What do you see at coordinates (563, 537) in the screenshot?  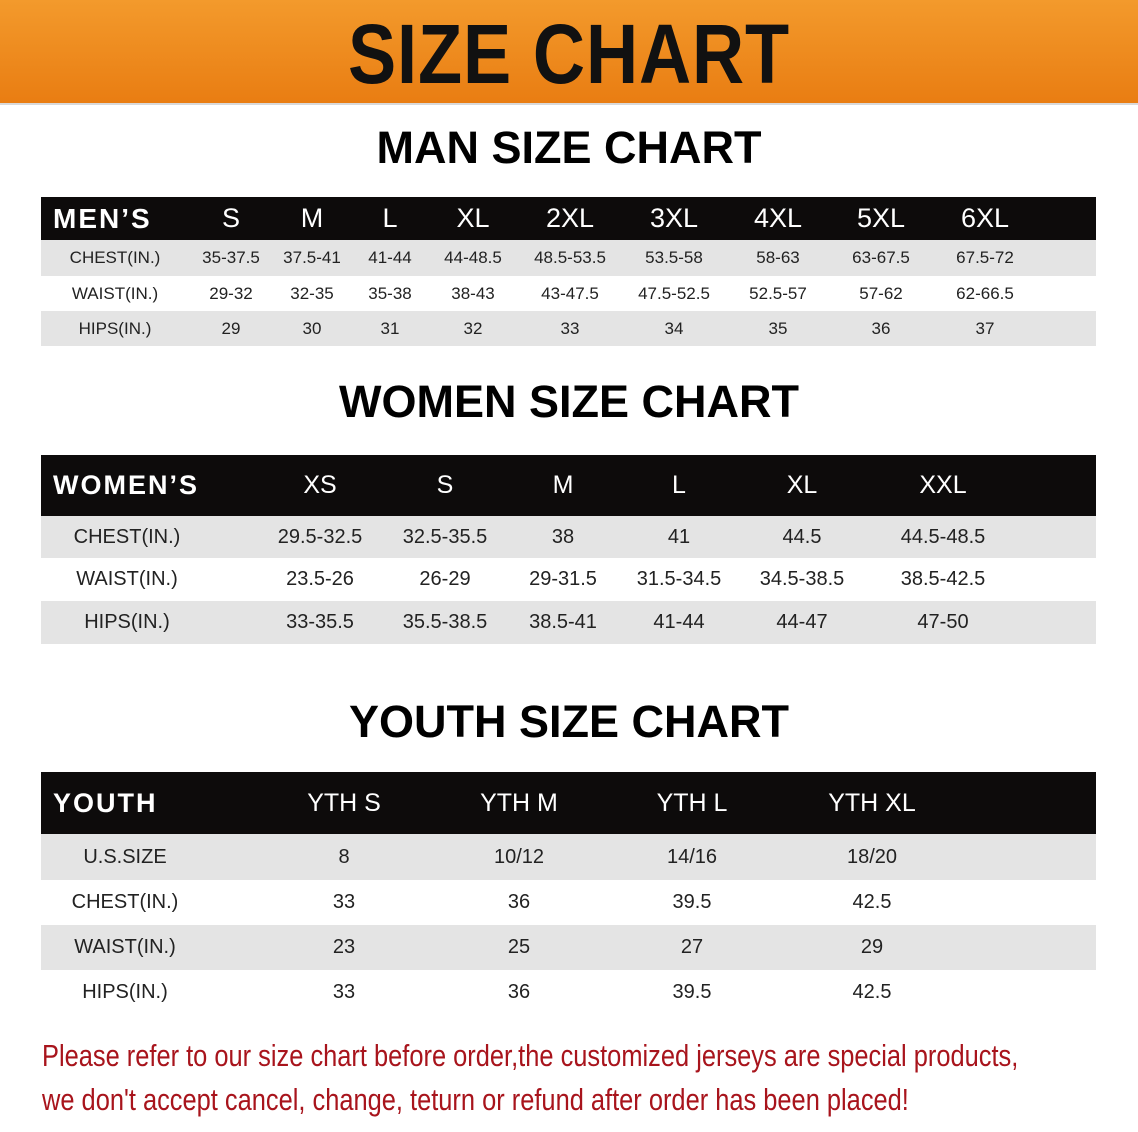 I see `table-cell: 38` at bounding box center [563, 537].